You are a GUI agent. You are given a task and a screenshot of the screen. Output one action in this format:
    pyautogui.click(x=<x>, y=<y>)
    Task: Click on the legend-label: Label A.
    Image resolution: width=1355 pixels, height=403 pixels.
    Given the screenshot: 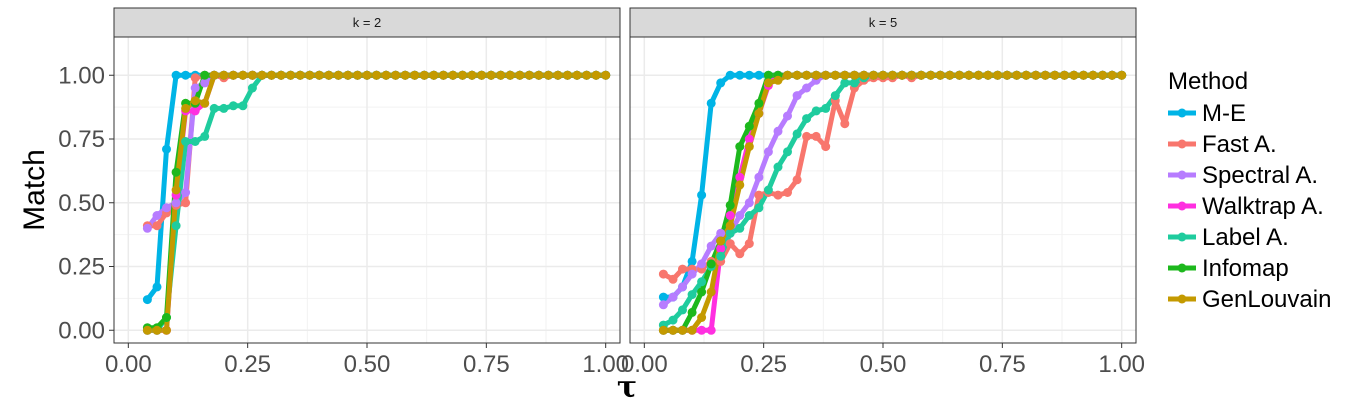 What is the action you would take?
    pyautogui.click(x=1245, y=237)
    